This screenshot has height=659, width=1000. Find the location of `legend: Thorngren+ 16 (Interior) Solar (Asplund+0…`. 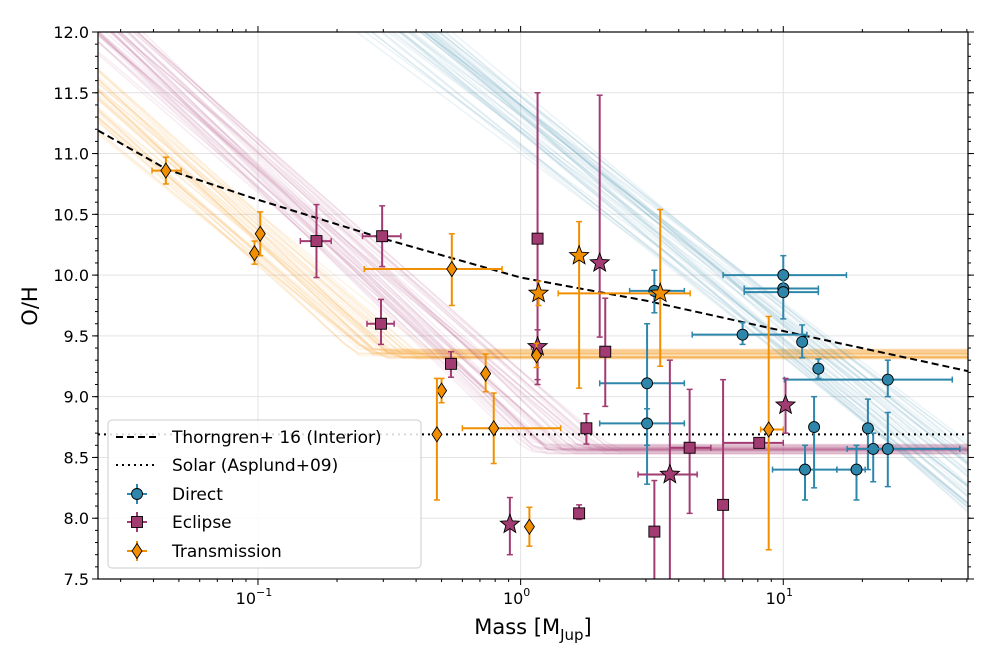

legend: Thorngren+ 16 (Interior) Solar (Asplund+0… is located at coordinates (264, 494).